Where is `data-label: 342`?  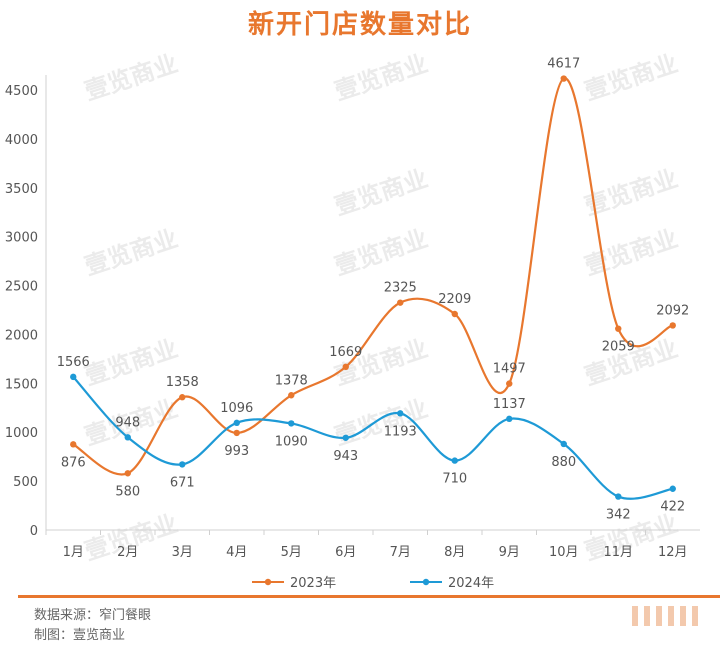 data-label: 342 is located at coordinates (618, 515).